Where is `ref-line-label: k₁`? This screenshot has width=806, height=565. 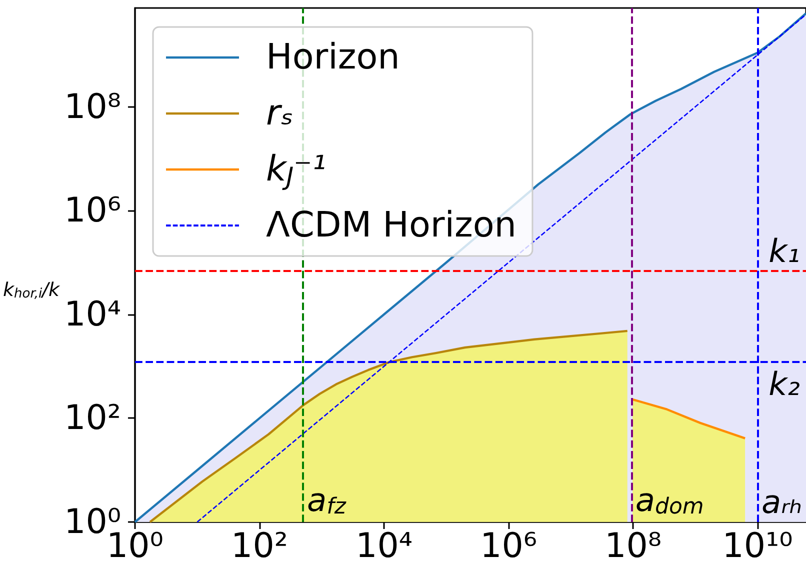 ref-line-label: k₁ is located at coordinates (784, 251).